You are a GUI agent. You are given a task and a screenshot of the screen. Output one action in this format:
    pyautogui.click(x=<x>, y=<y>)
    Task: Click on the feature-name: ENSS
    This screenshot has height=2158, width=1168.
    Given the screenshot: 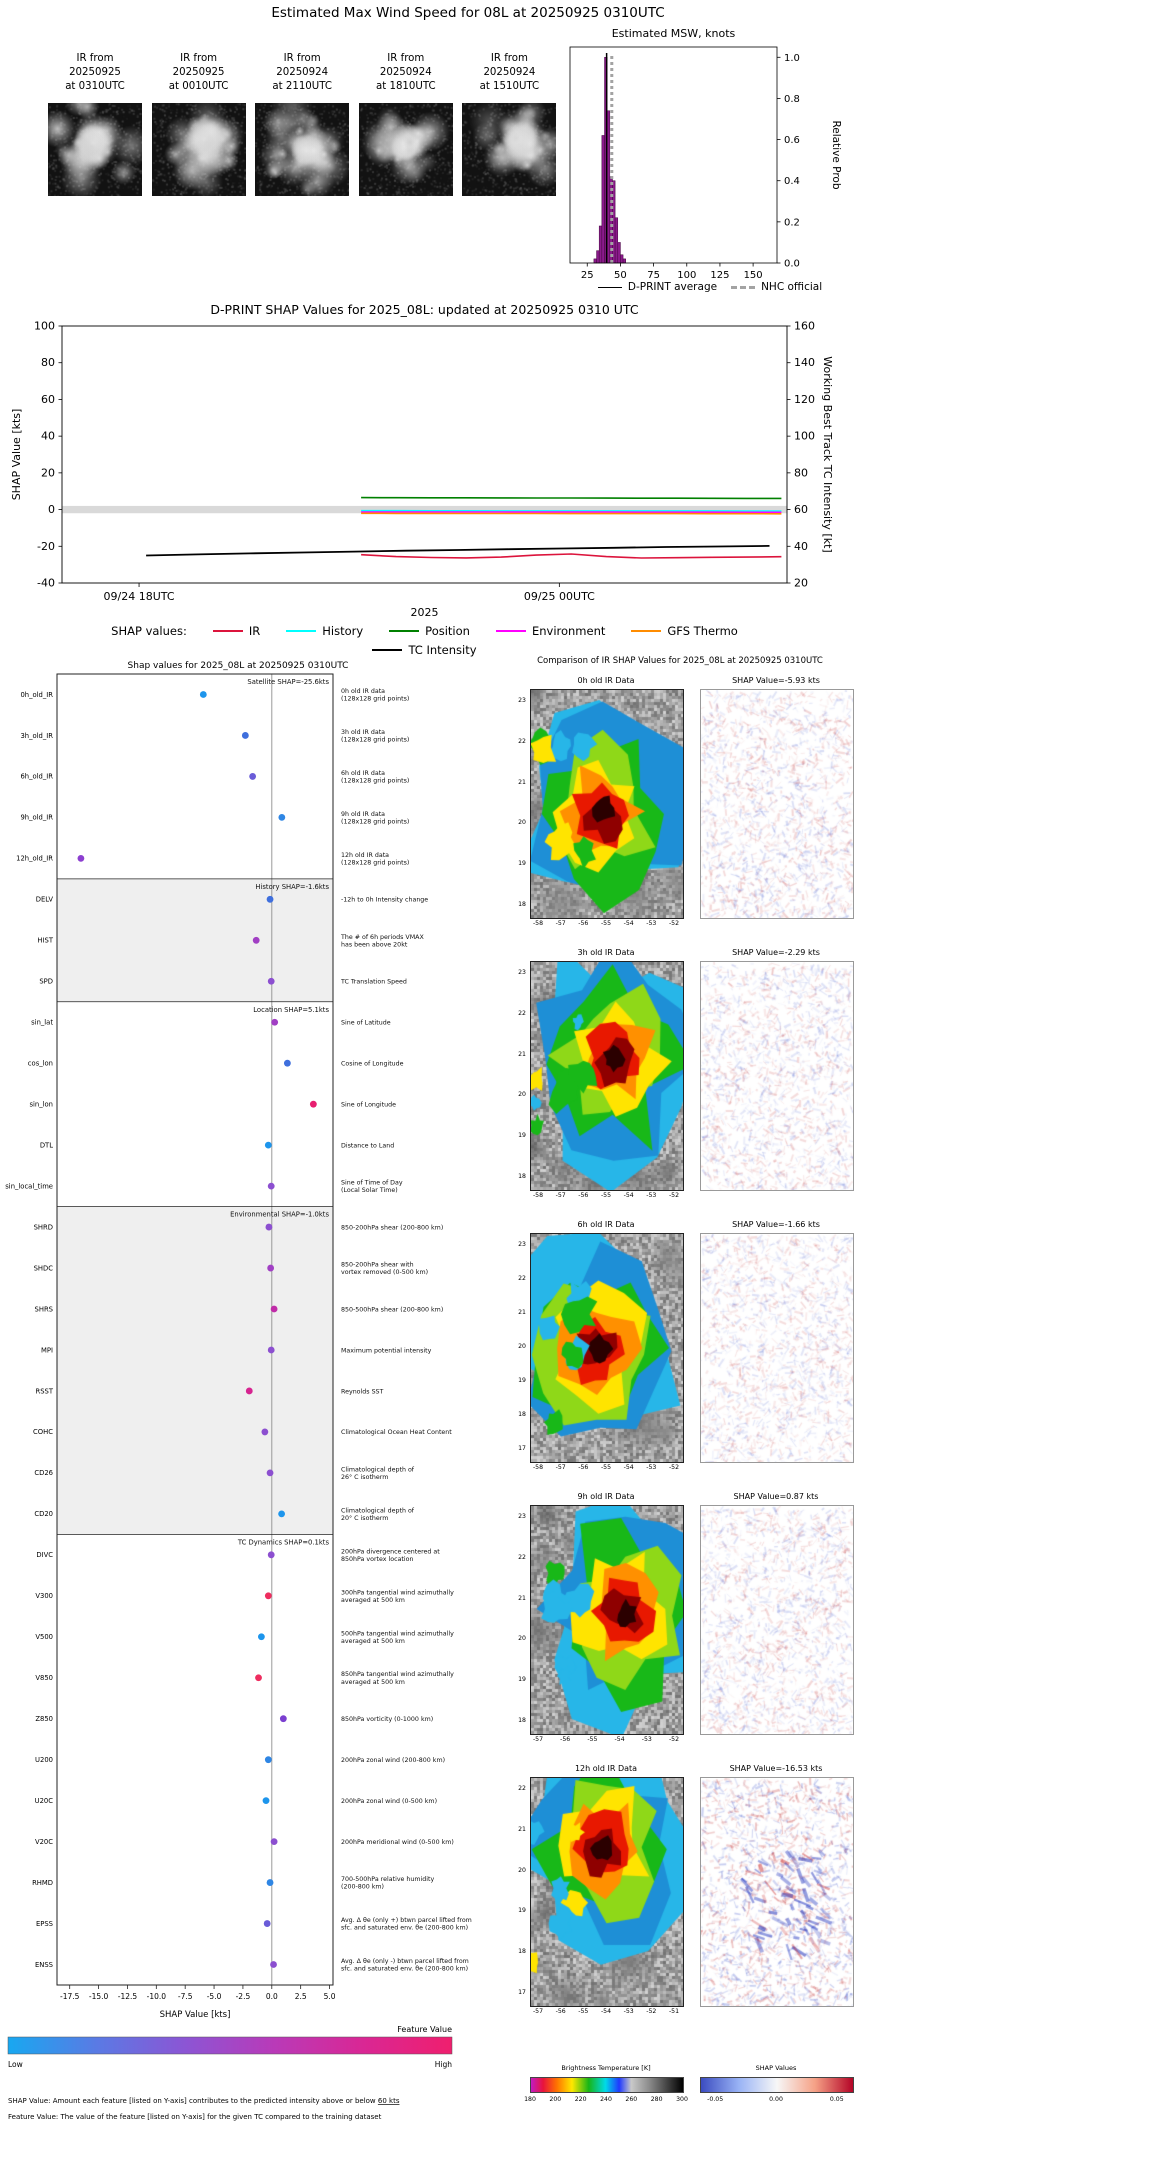 What is the action you would take?
    pyautogui.click(x=44, y=1965)
    